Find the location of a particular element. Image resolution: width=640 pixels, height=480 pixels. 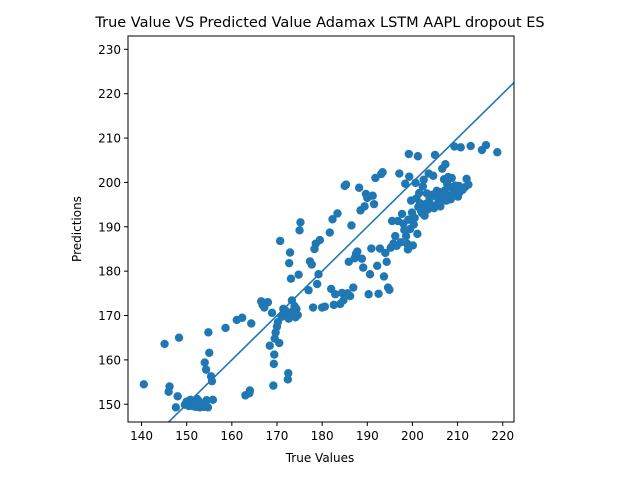

y-axis-ticks: 150 160 170 180 190 200 210 220 230 is located at coordinates (113, 227).